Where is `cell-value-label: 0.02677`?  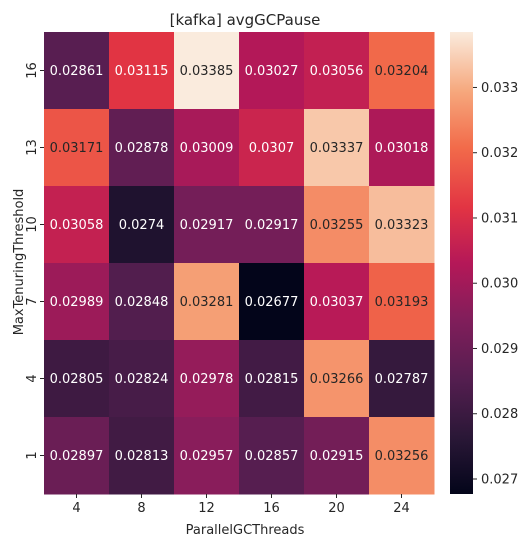 cell-value-label: 0.02677 is located at coordinates (272, 302).